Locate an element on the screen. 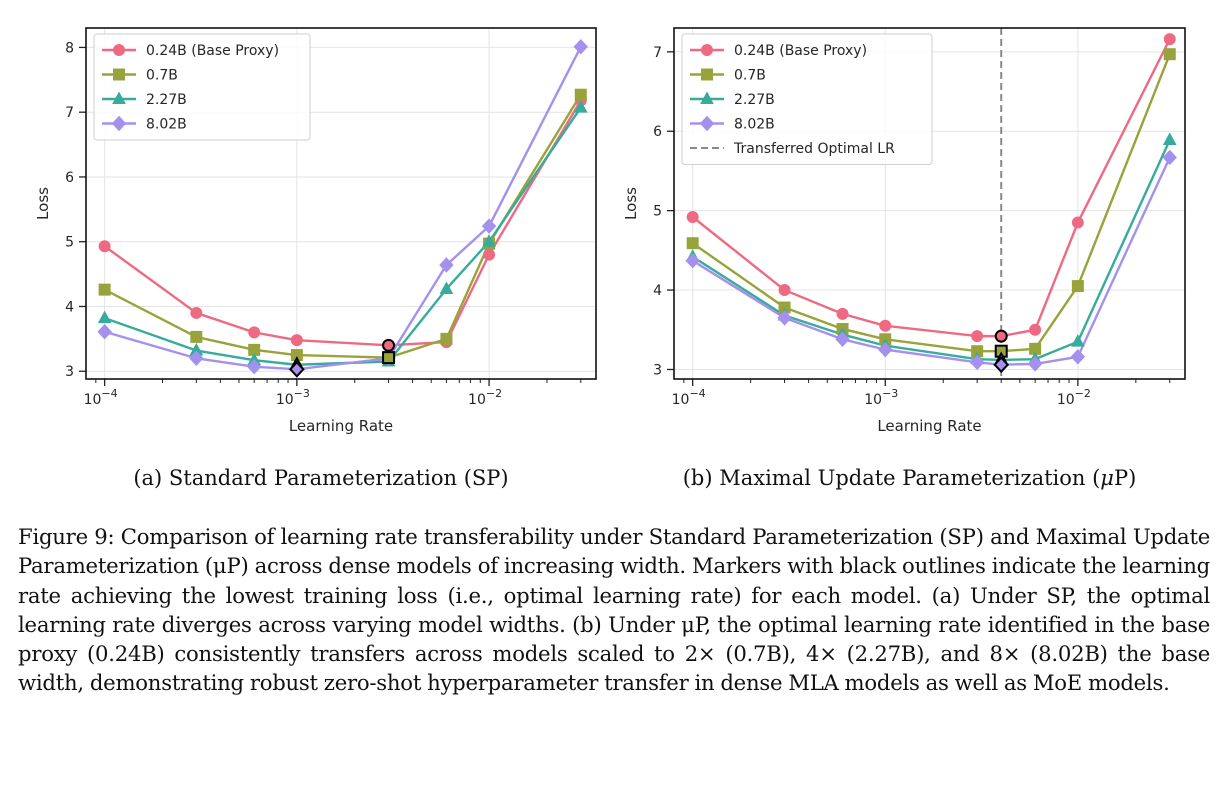  legend-label: Transferred Optimal LR is located at coordinates (814, 149).